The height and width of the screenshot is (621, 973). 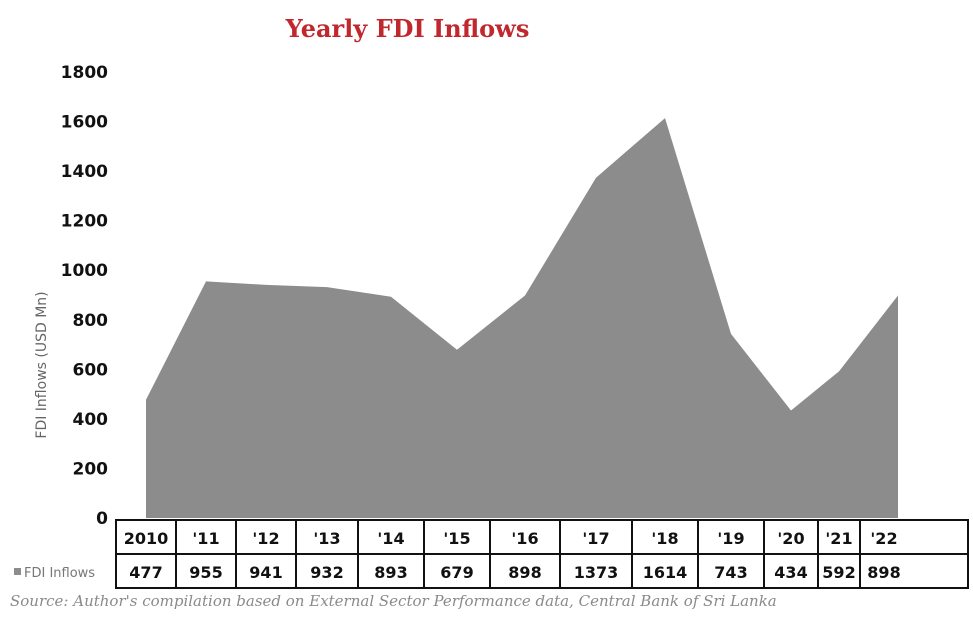 I want to click on y-tick-label: 600, so click(x=91, y=370).